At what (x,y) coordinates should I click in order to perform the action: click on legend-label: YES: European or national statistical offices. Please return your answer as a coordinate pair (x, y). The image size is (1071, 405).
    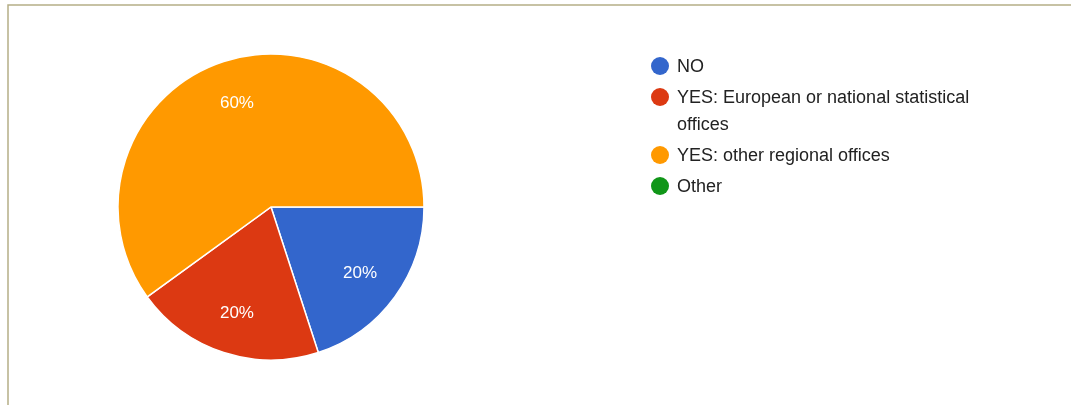
    Looking at the image, I should click on (823, 111).